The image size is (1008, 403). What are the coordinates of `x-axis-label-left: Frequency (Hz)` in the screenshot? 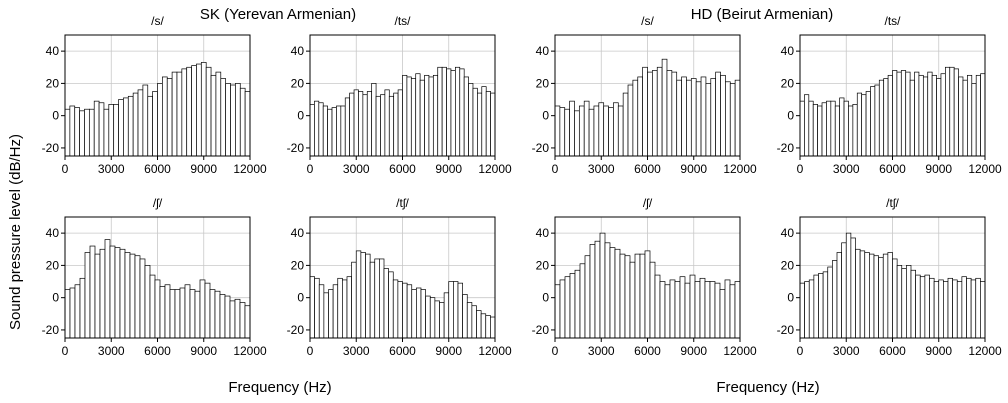 It's located at (279, 387).